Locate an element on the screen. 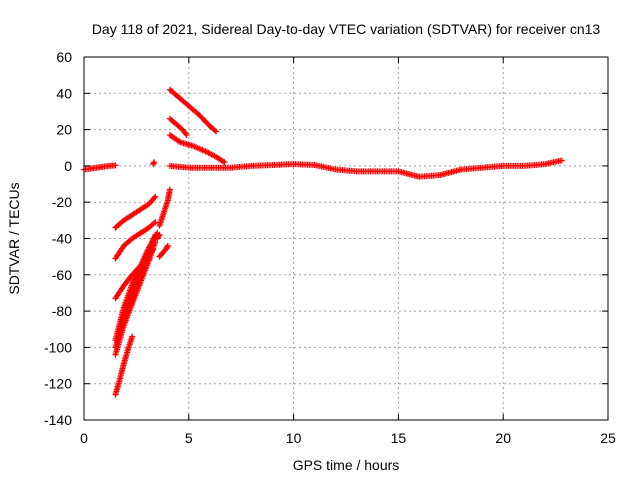 The height and width of the screenshot is (480, 640). y-tick-label: -20 is located at coordinates (62, 202).